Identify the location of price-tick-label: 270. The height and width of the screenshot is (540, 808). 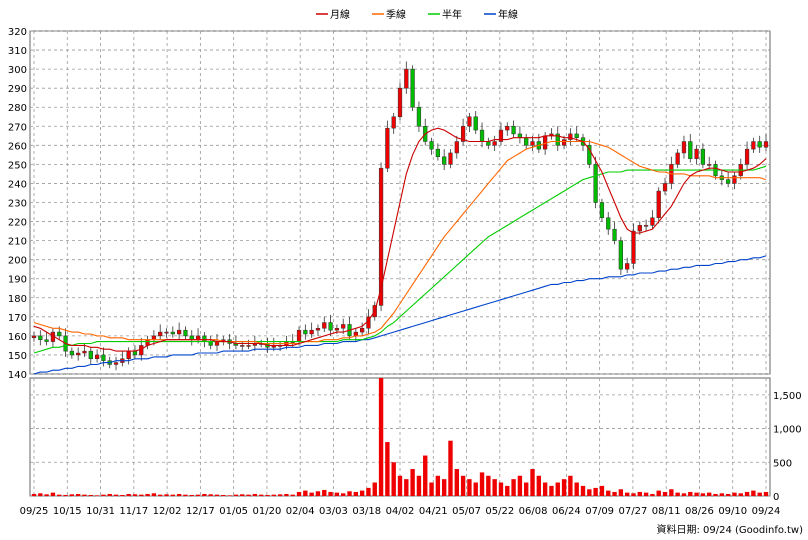
(17, 127).